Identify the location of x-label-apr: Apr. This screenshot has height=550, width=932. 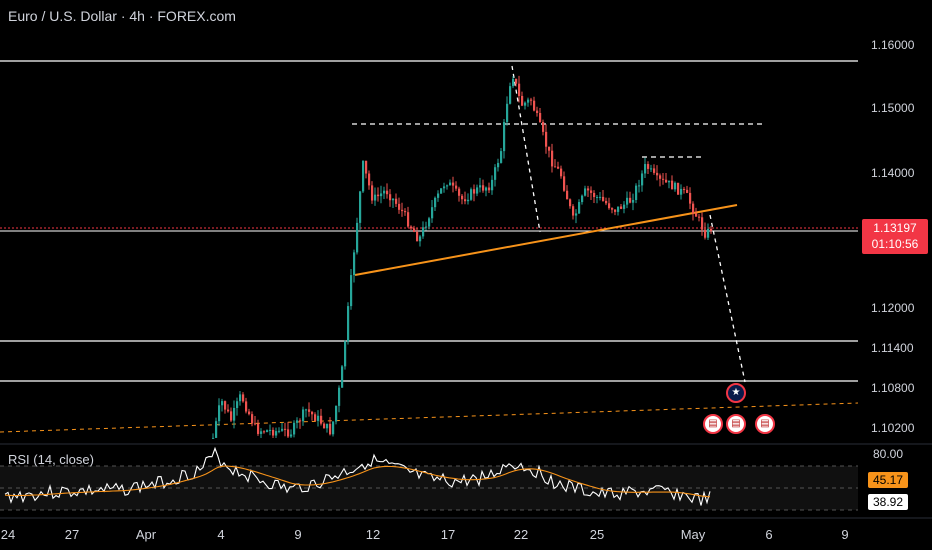
(146, 534).